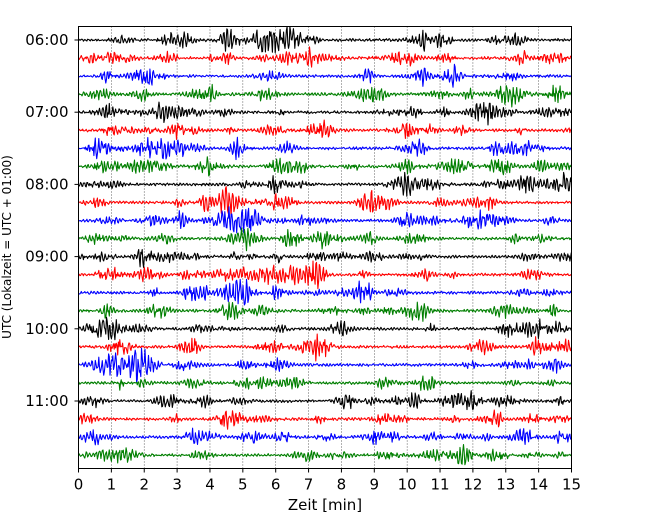 Image resolution: width=650 pixels, height=524 pixels. I want to click on x-tick-label-14: 14, so click(538, 485).